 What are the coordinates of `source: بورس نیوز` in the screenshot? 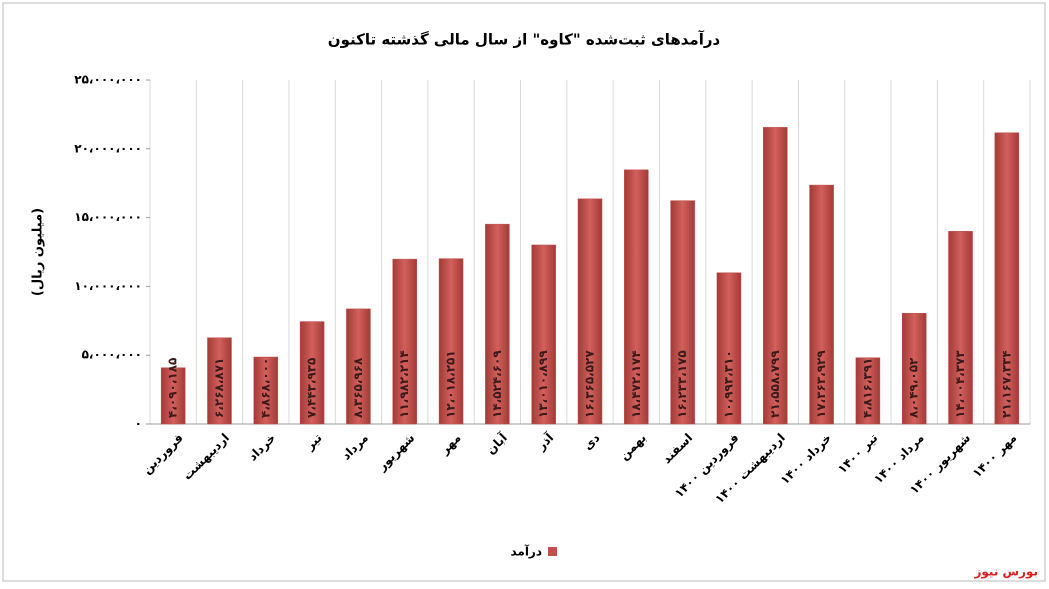 It's located at (1005, 572).